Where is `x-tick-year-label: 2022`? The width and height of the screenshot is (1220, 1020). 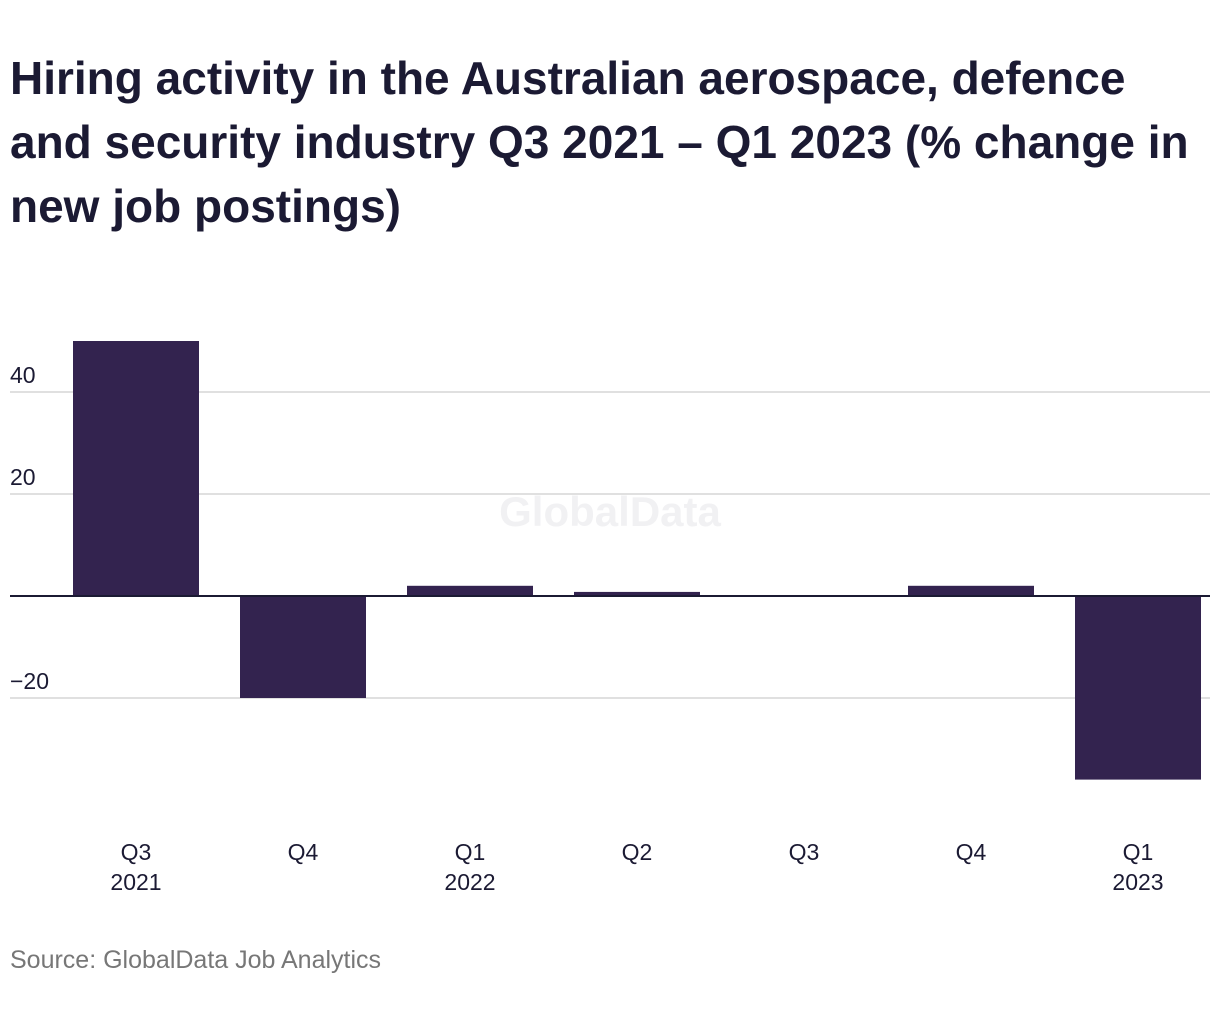 x-tick-year-label: 2022 is located at coordinates (469, 882).